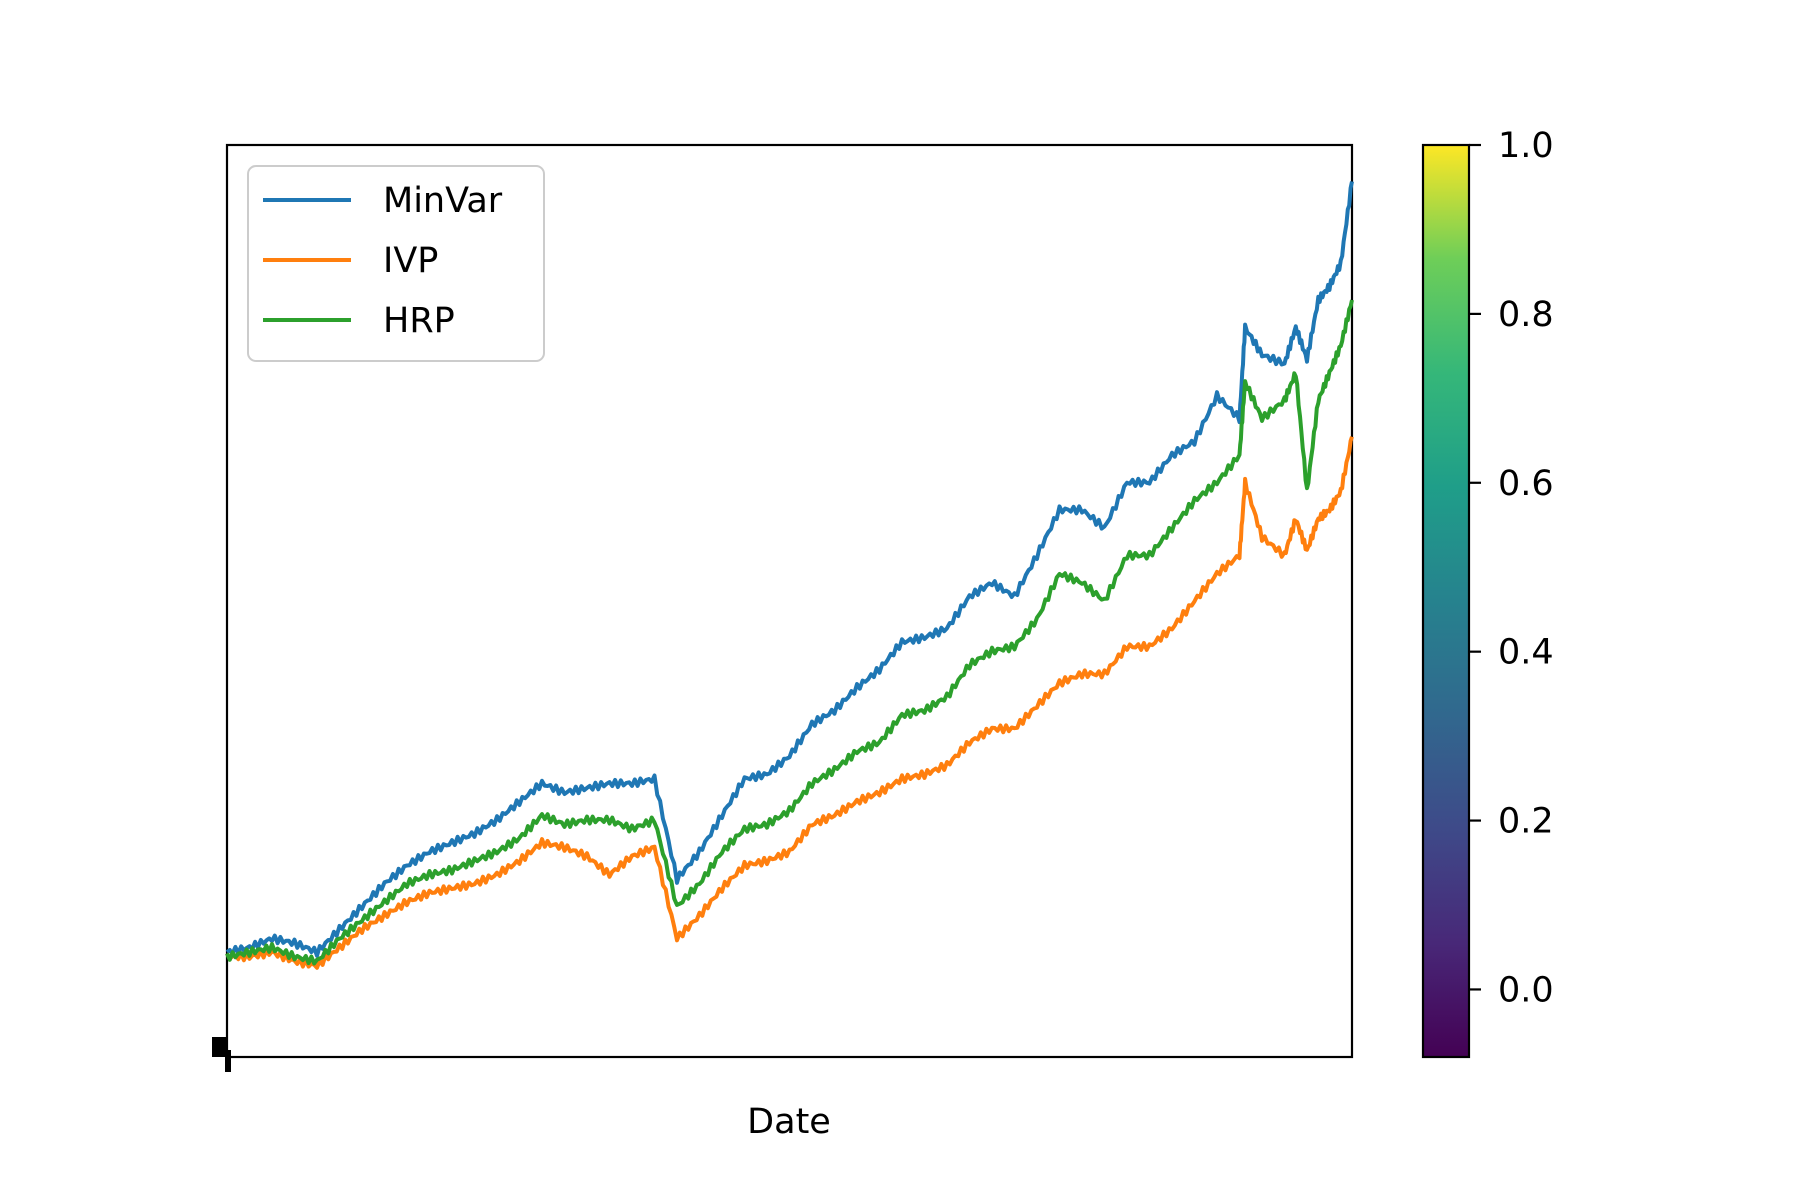 Image resolution: width=1800 pixels, height=1204 pixels. I want to click on legend-box, so click(396, 263).